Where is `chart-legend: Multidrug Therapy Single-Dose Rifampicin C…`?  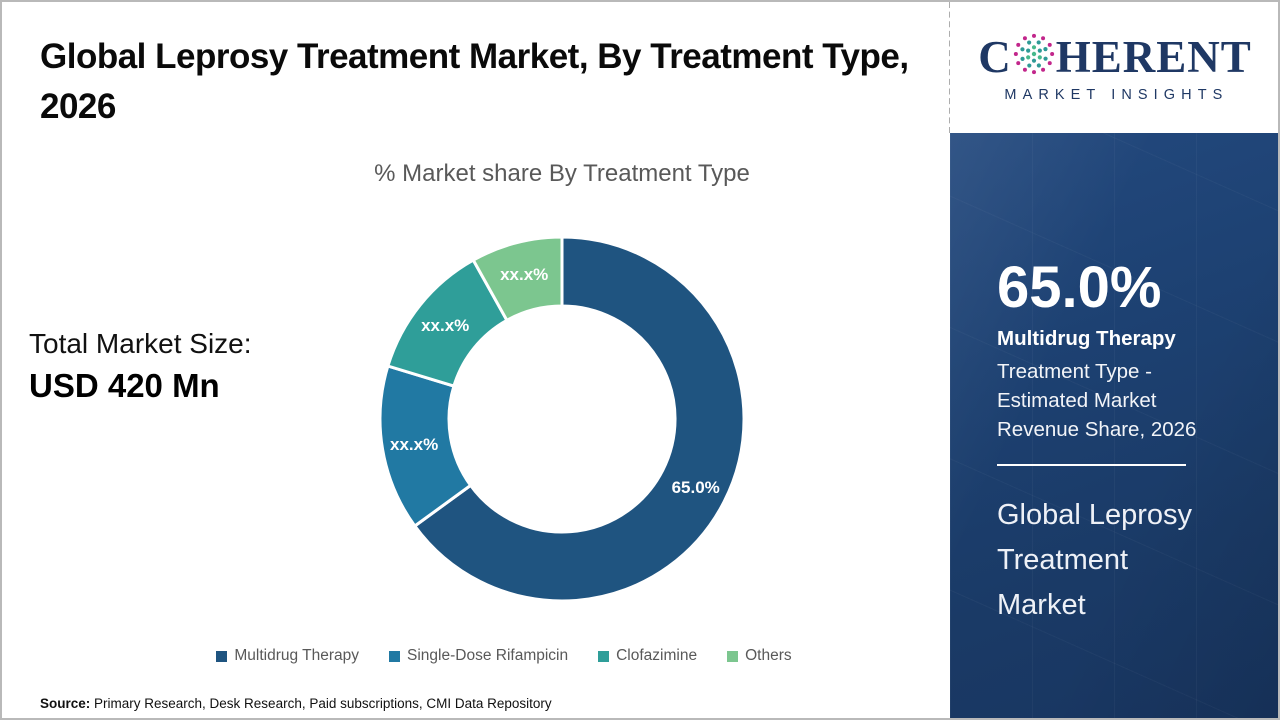 chart-legend: Multidrug Therapy Single-Dose Rifampicin C… is located at coordinates (504, 656).